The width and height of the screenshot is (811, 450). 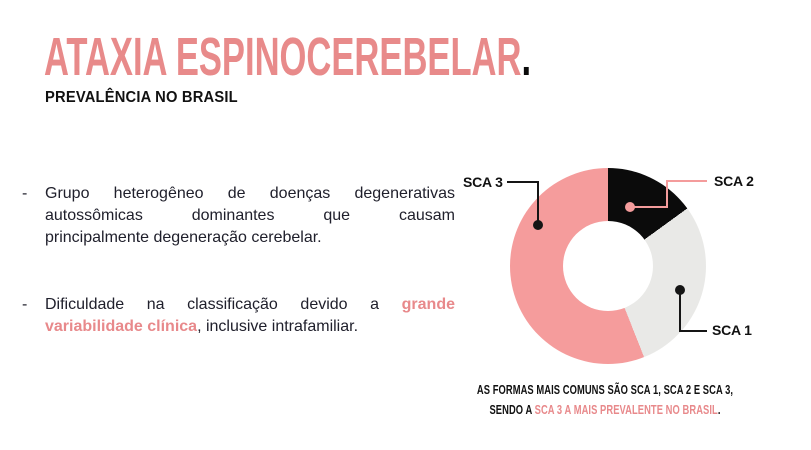 I want to click on leader-line-sca2-h2, so click(x=686, y=181).